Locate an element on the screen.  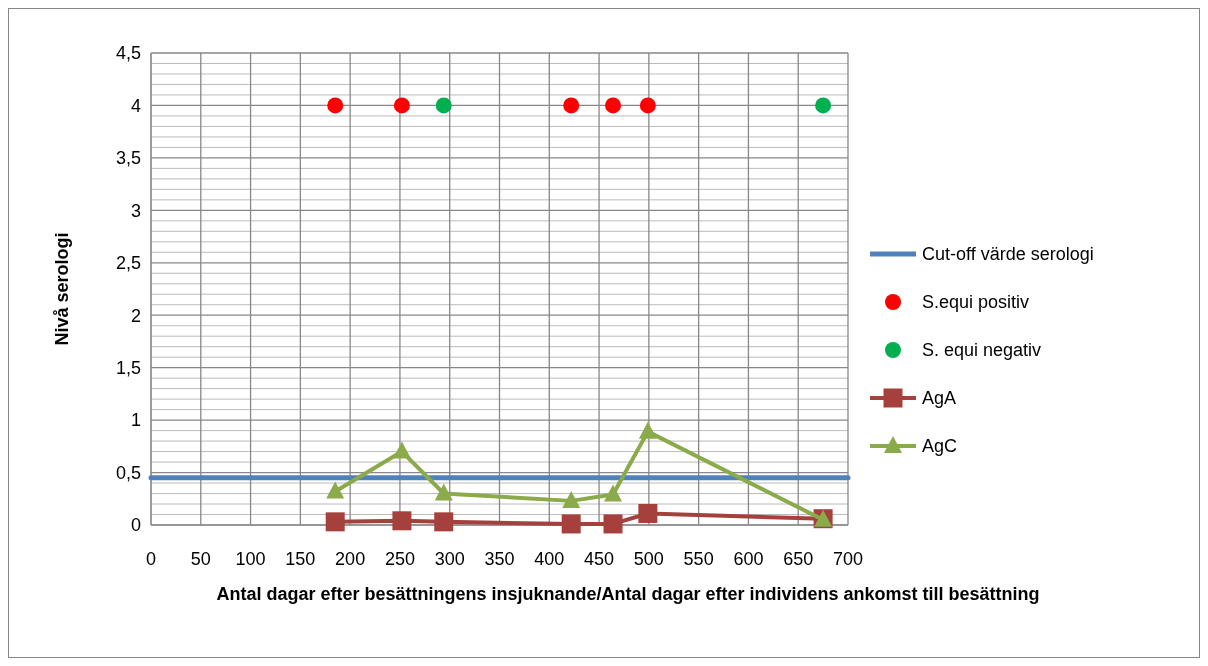
y-tick-label: 2,5 is located at coordinates (128, 263).